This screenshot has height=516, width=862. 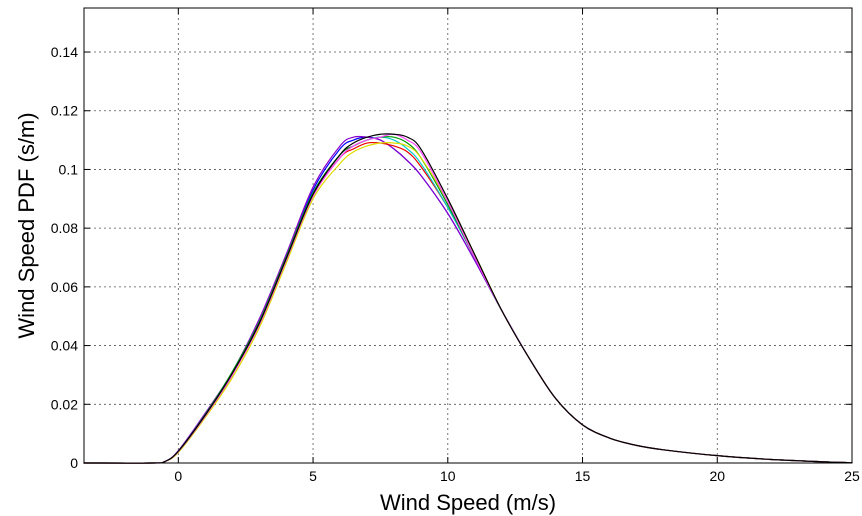 I want to click on y-tick-label: 0.14, so click(x=64, y=52).